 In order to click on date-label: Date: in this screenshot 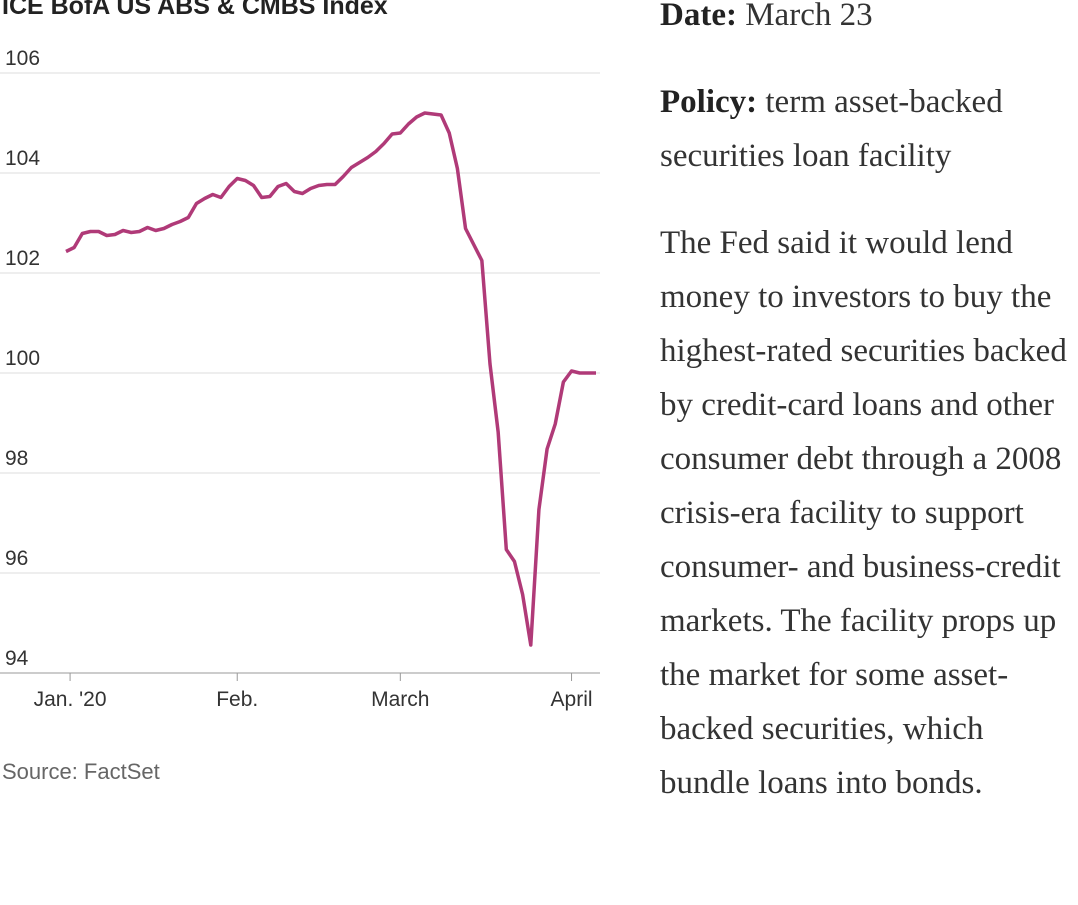, I will do `click(698, 16)`.